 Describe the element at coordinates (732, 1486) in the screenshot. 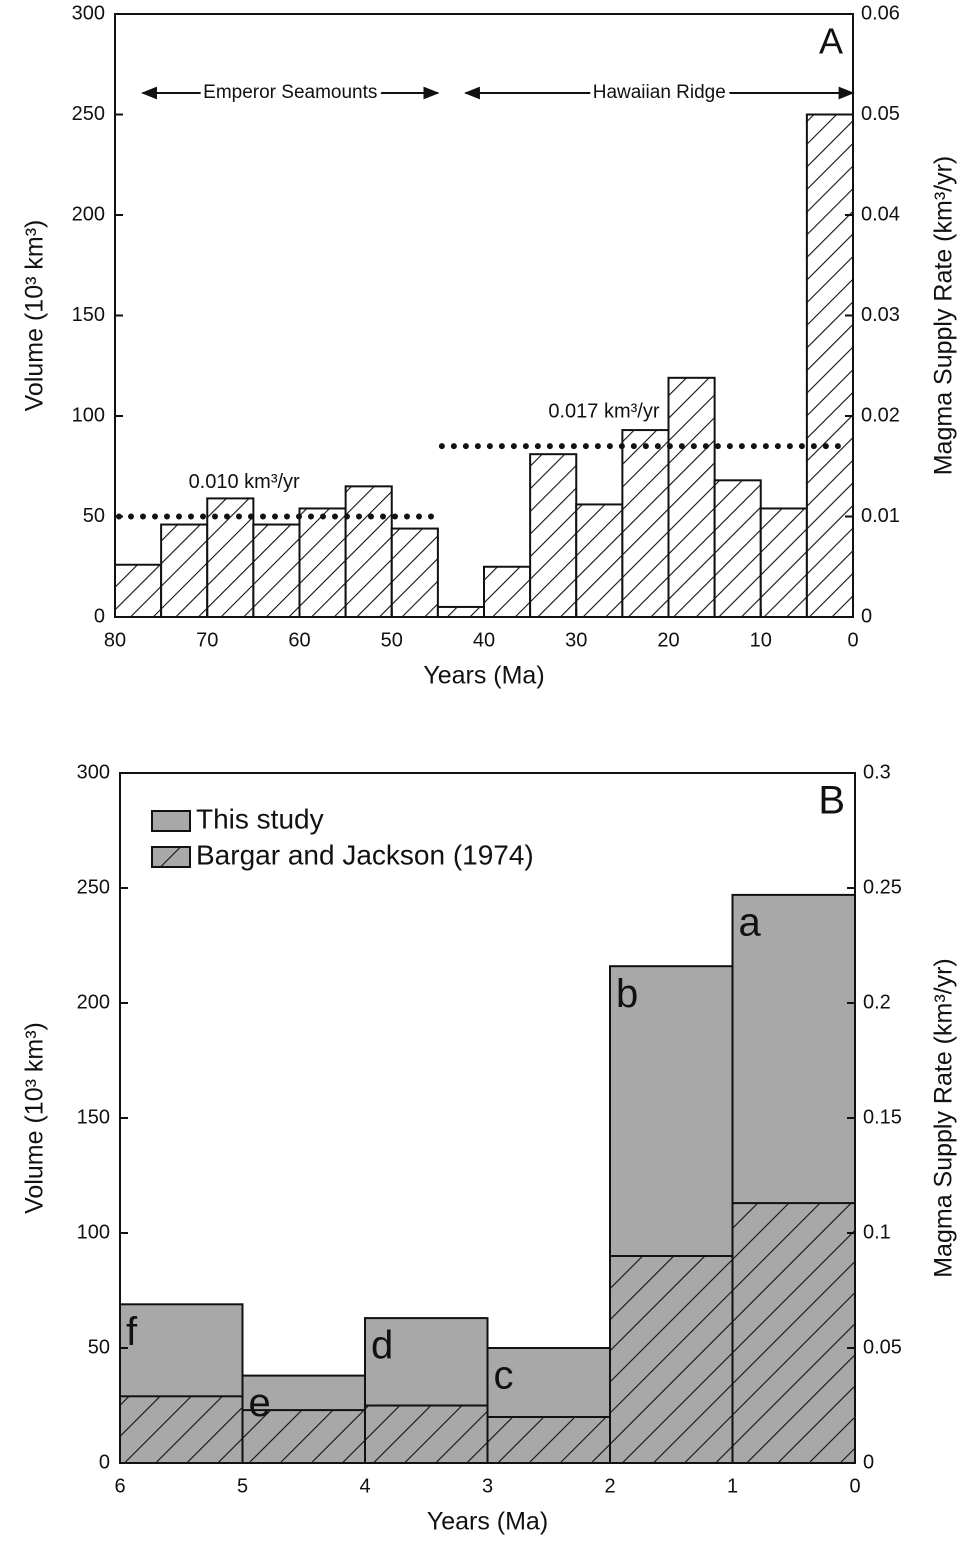

I see `x-tick-label: 1` at that location.